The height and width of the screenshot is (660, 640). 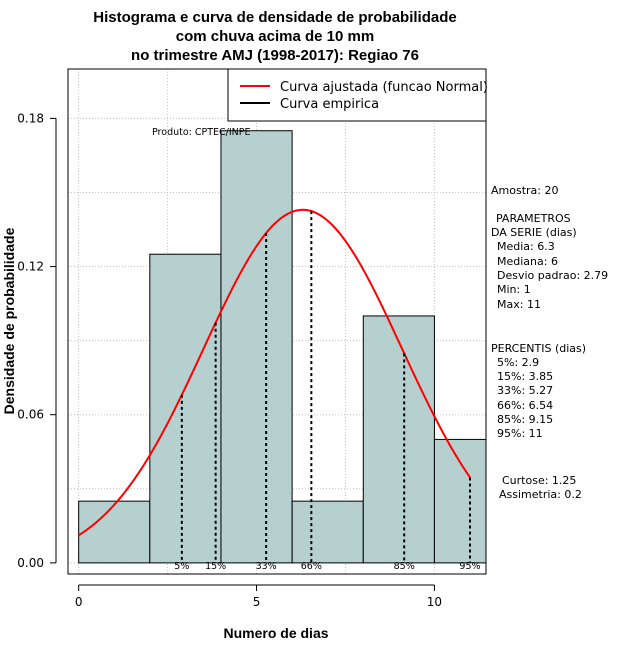 I want to click on chart-title-line-2: com chuva acima de 10 mm, so click(x=275, y=36).